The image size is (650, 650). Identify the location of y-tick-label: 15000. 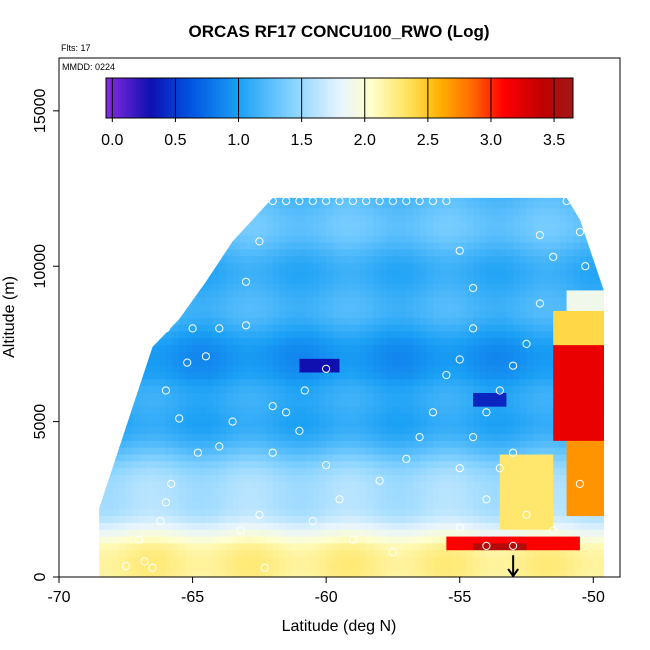
(40, 110).